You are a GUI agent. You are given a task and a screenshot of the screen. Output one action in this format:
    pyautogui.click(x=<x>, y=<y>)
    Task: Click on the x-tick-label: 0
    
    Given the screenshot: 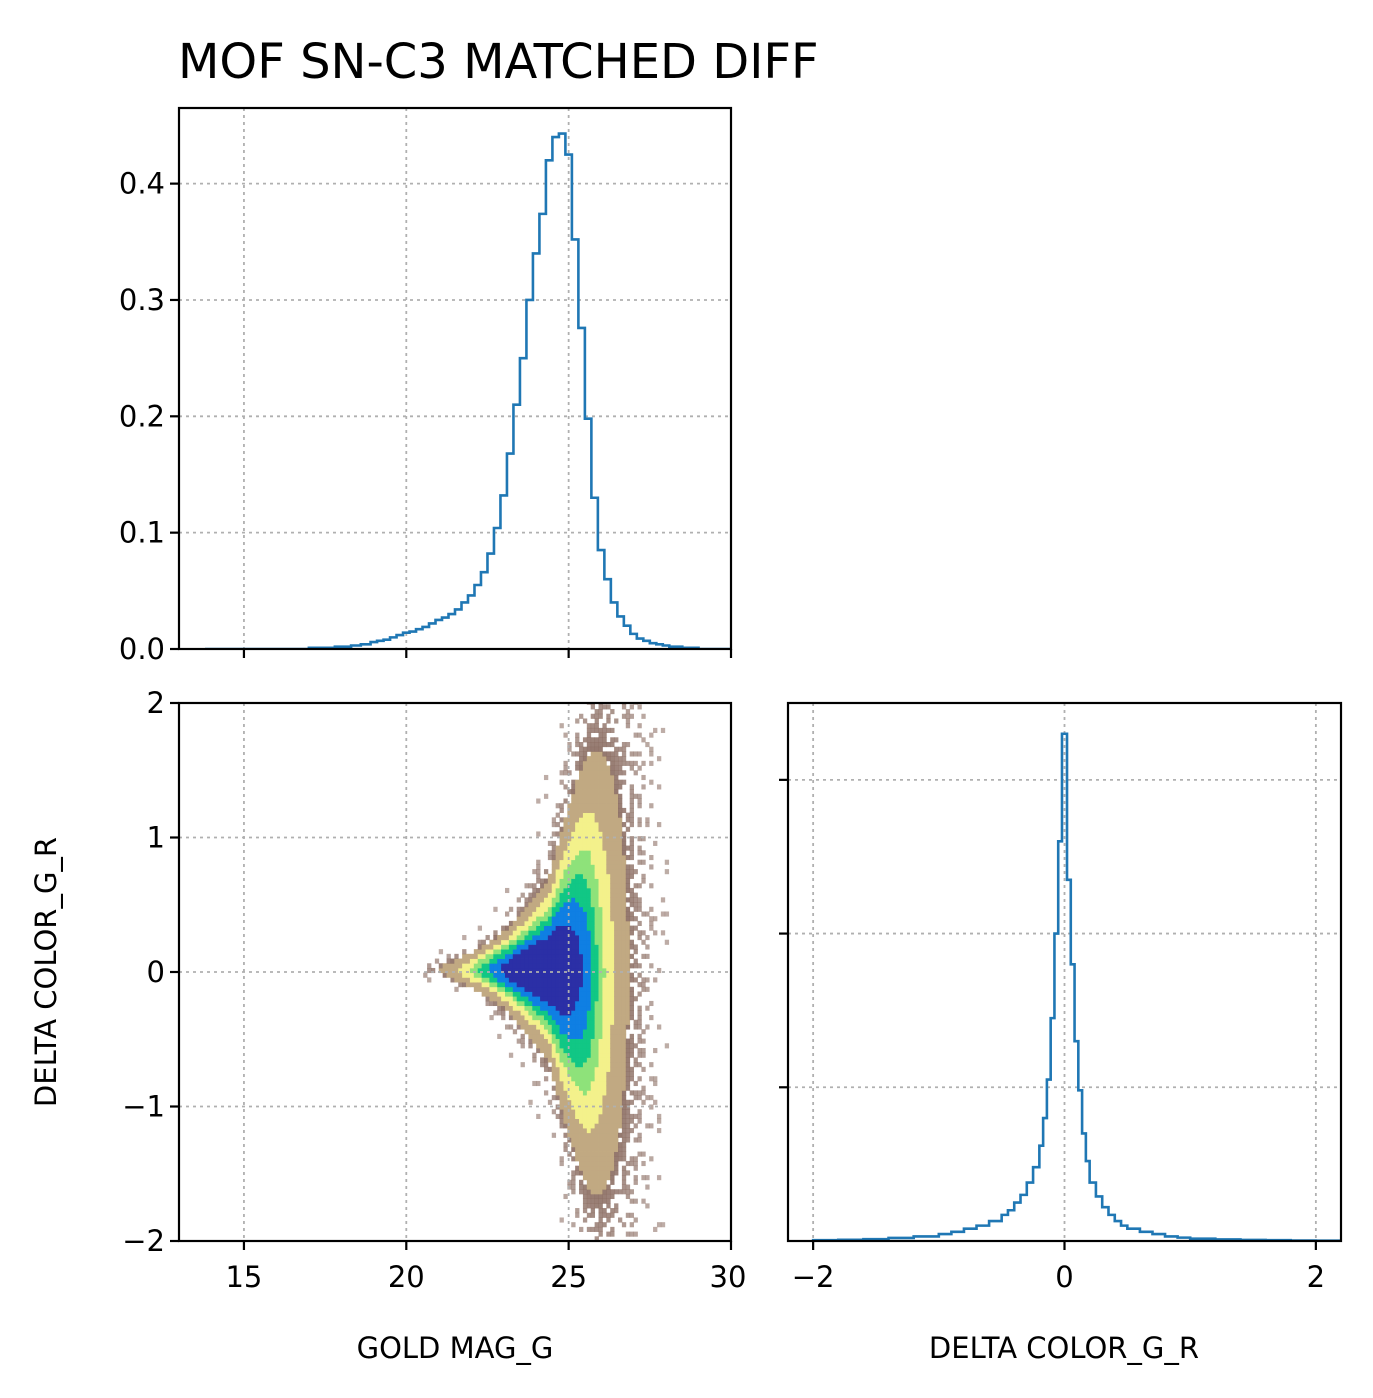 What is the action you would take?
    pyautogui.click(x=1064, y=1277)
    